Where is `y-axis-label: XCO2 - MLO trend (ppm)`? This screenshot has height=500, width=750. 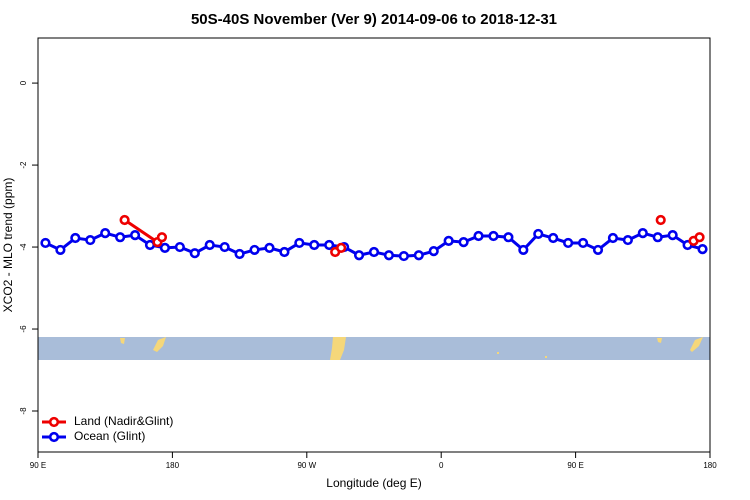 y-axis-label: XCO2 - MLO trend (ppm) is located at coordinates (8, 245).